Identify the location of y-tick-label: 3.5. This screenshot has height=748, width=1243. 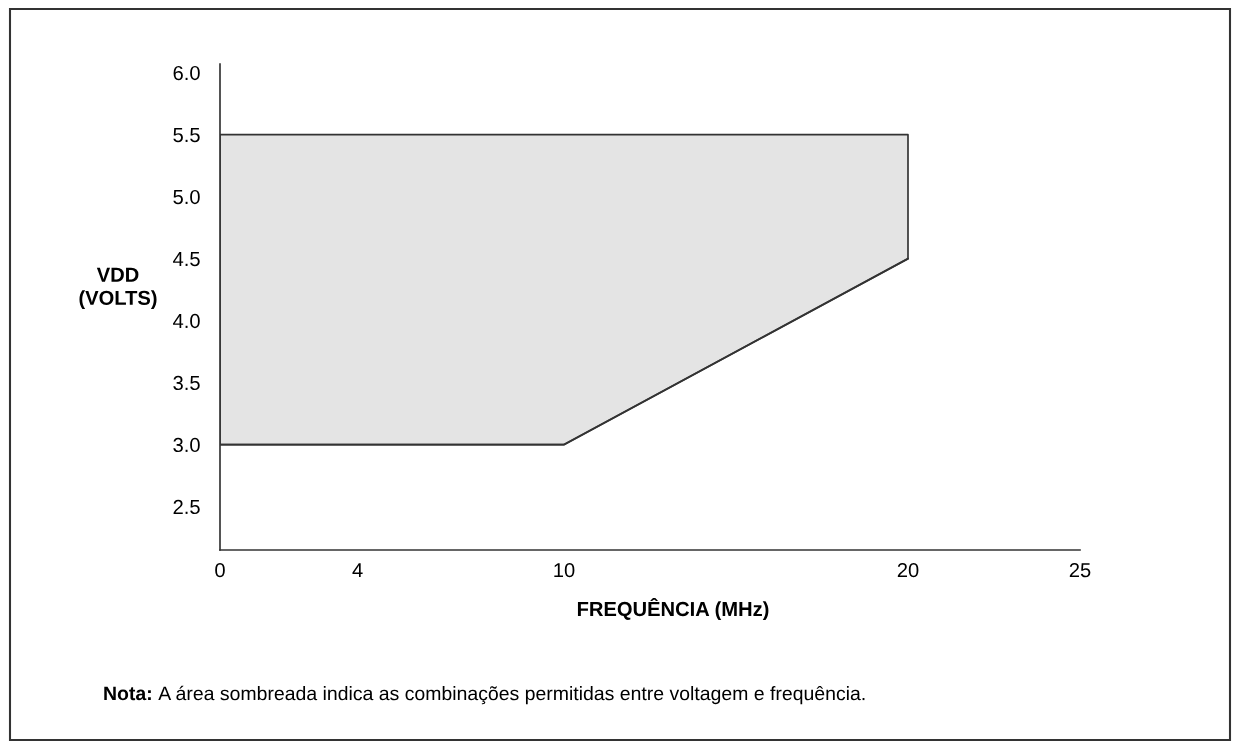
(186, 383).